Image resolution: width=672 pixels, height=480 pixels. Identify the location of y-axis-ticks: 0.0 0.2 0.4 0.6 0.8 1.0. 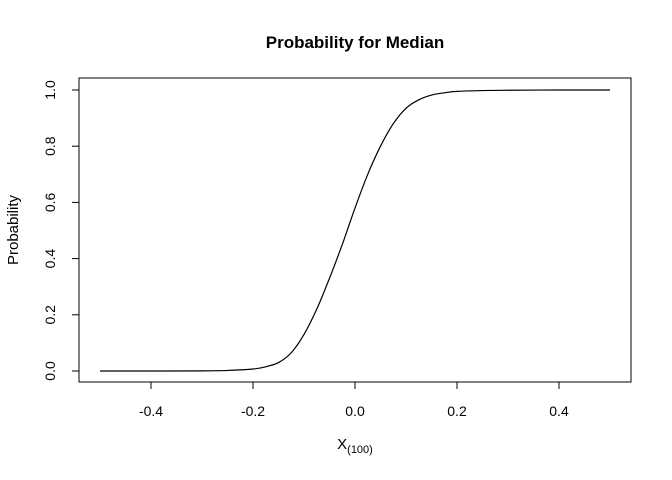
(60, 230).